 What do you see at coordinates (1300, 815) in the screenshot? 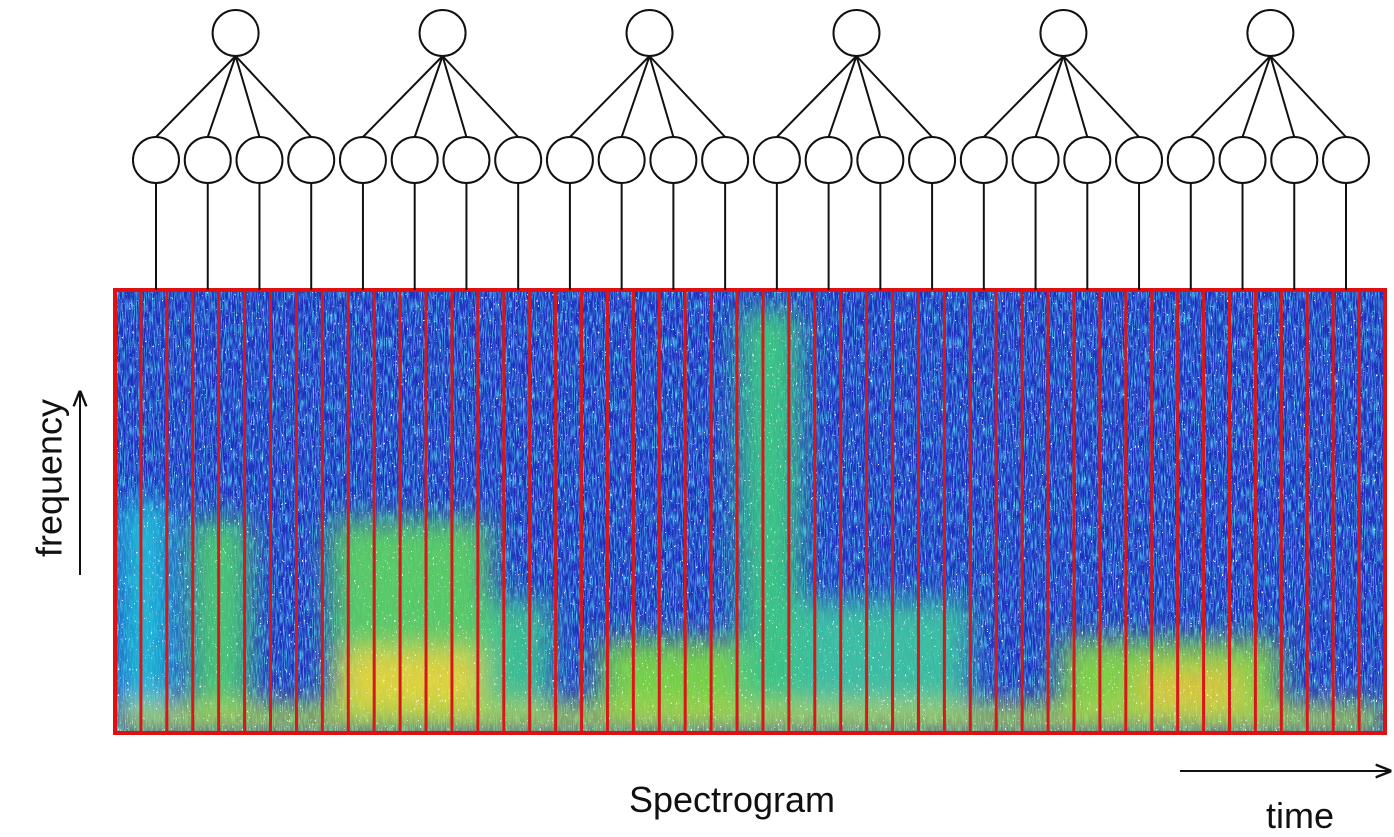
I see `x-axis-label: time` at bounding box center [1300, 815].